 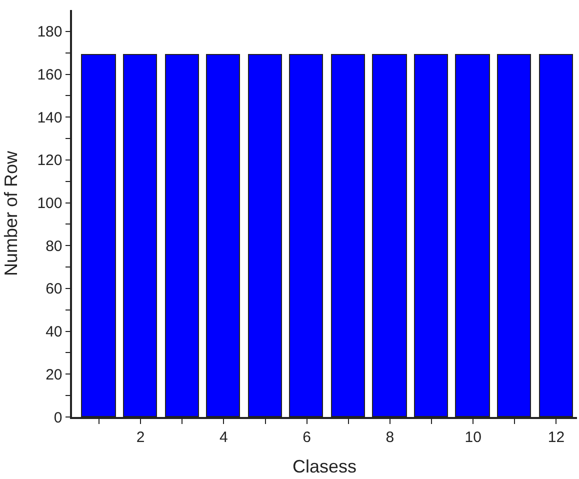 I want to click on y-tick-label: 0, so click(x=58, y=417).